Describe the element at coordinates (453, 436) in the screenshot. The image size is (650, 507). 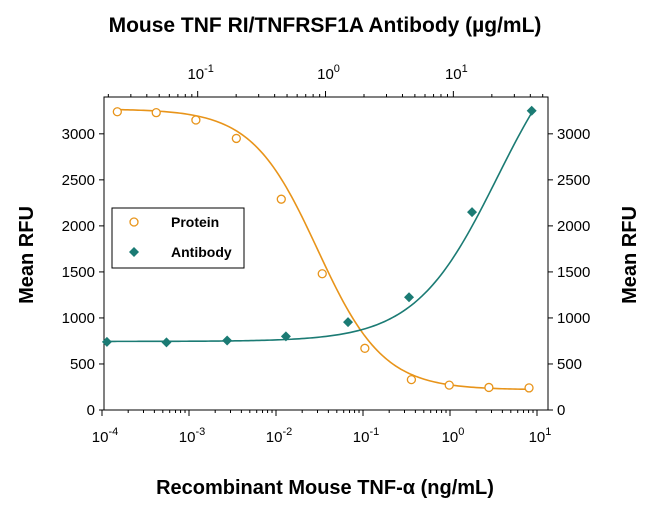
I see `x-tick-label-bottom: 10⁰` at that location.